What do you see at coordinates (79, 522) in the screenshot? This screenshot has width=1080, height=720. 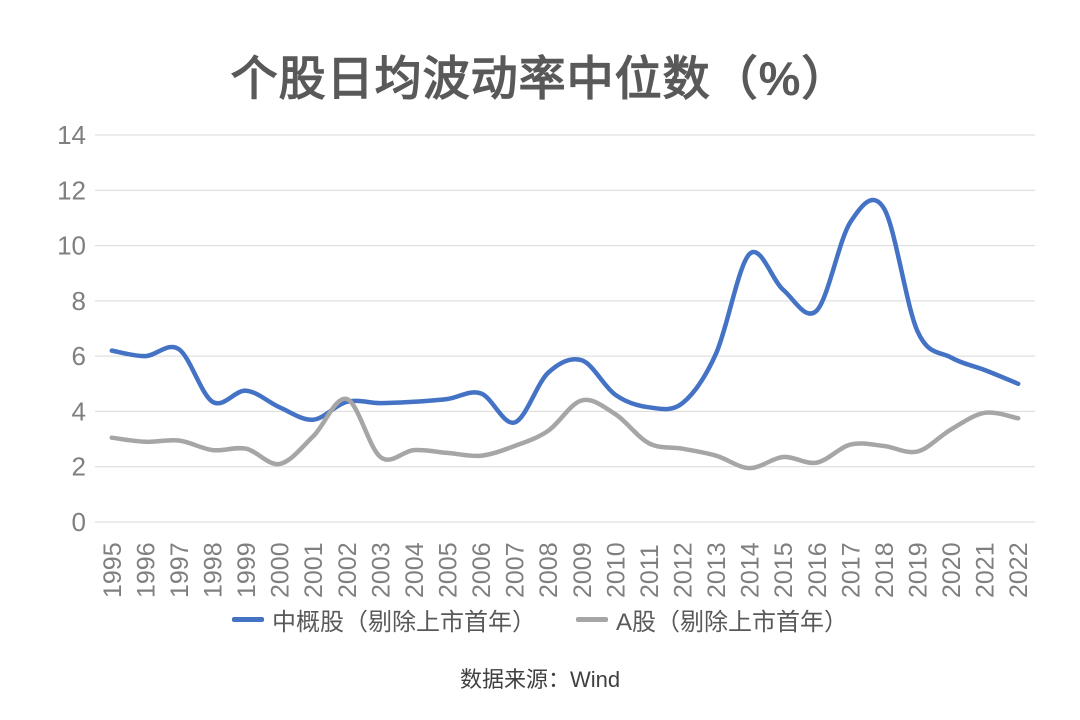 I see `svg-text: 0` at bounding box center [79, 522].